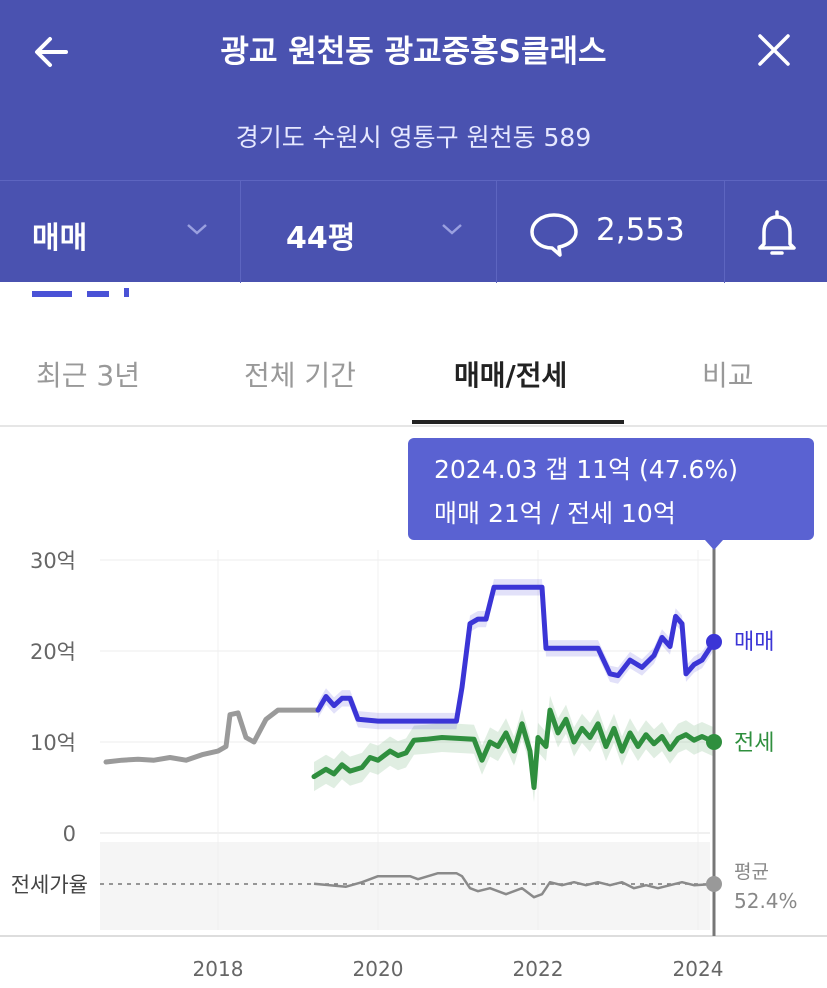  What do you see at coordinates (120, 232) in the screenshot?
I see `trade-type-select: 매매` at bounding box center [120, 232].